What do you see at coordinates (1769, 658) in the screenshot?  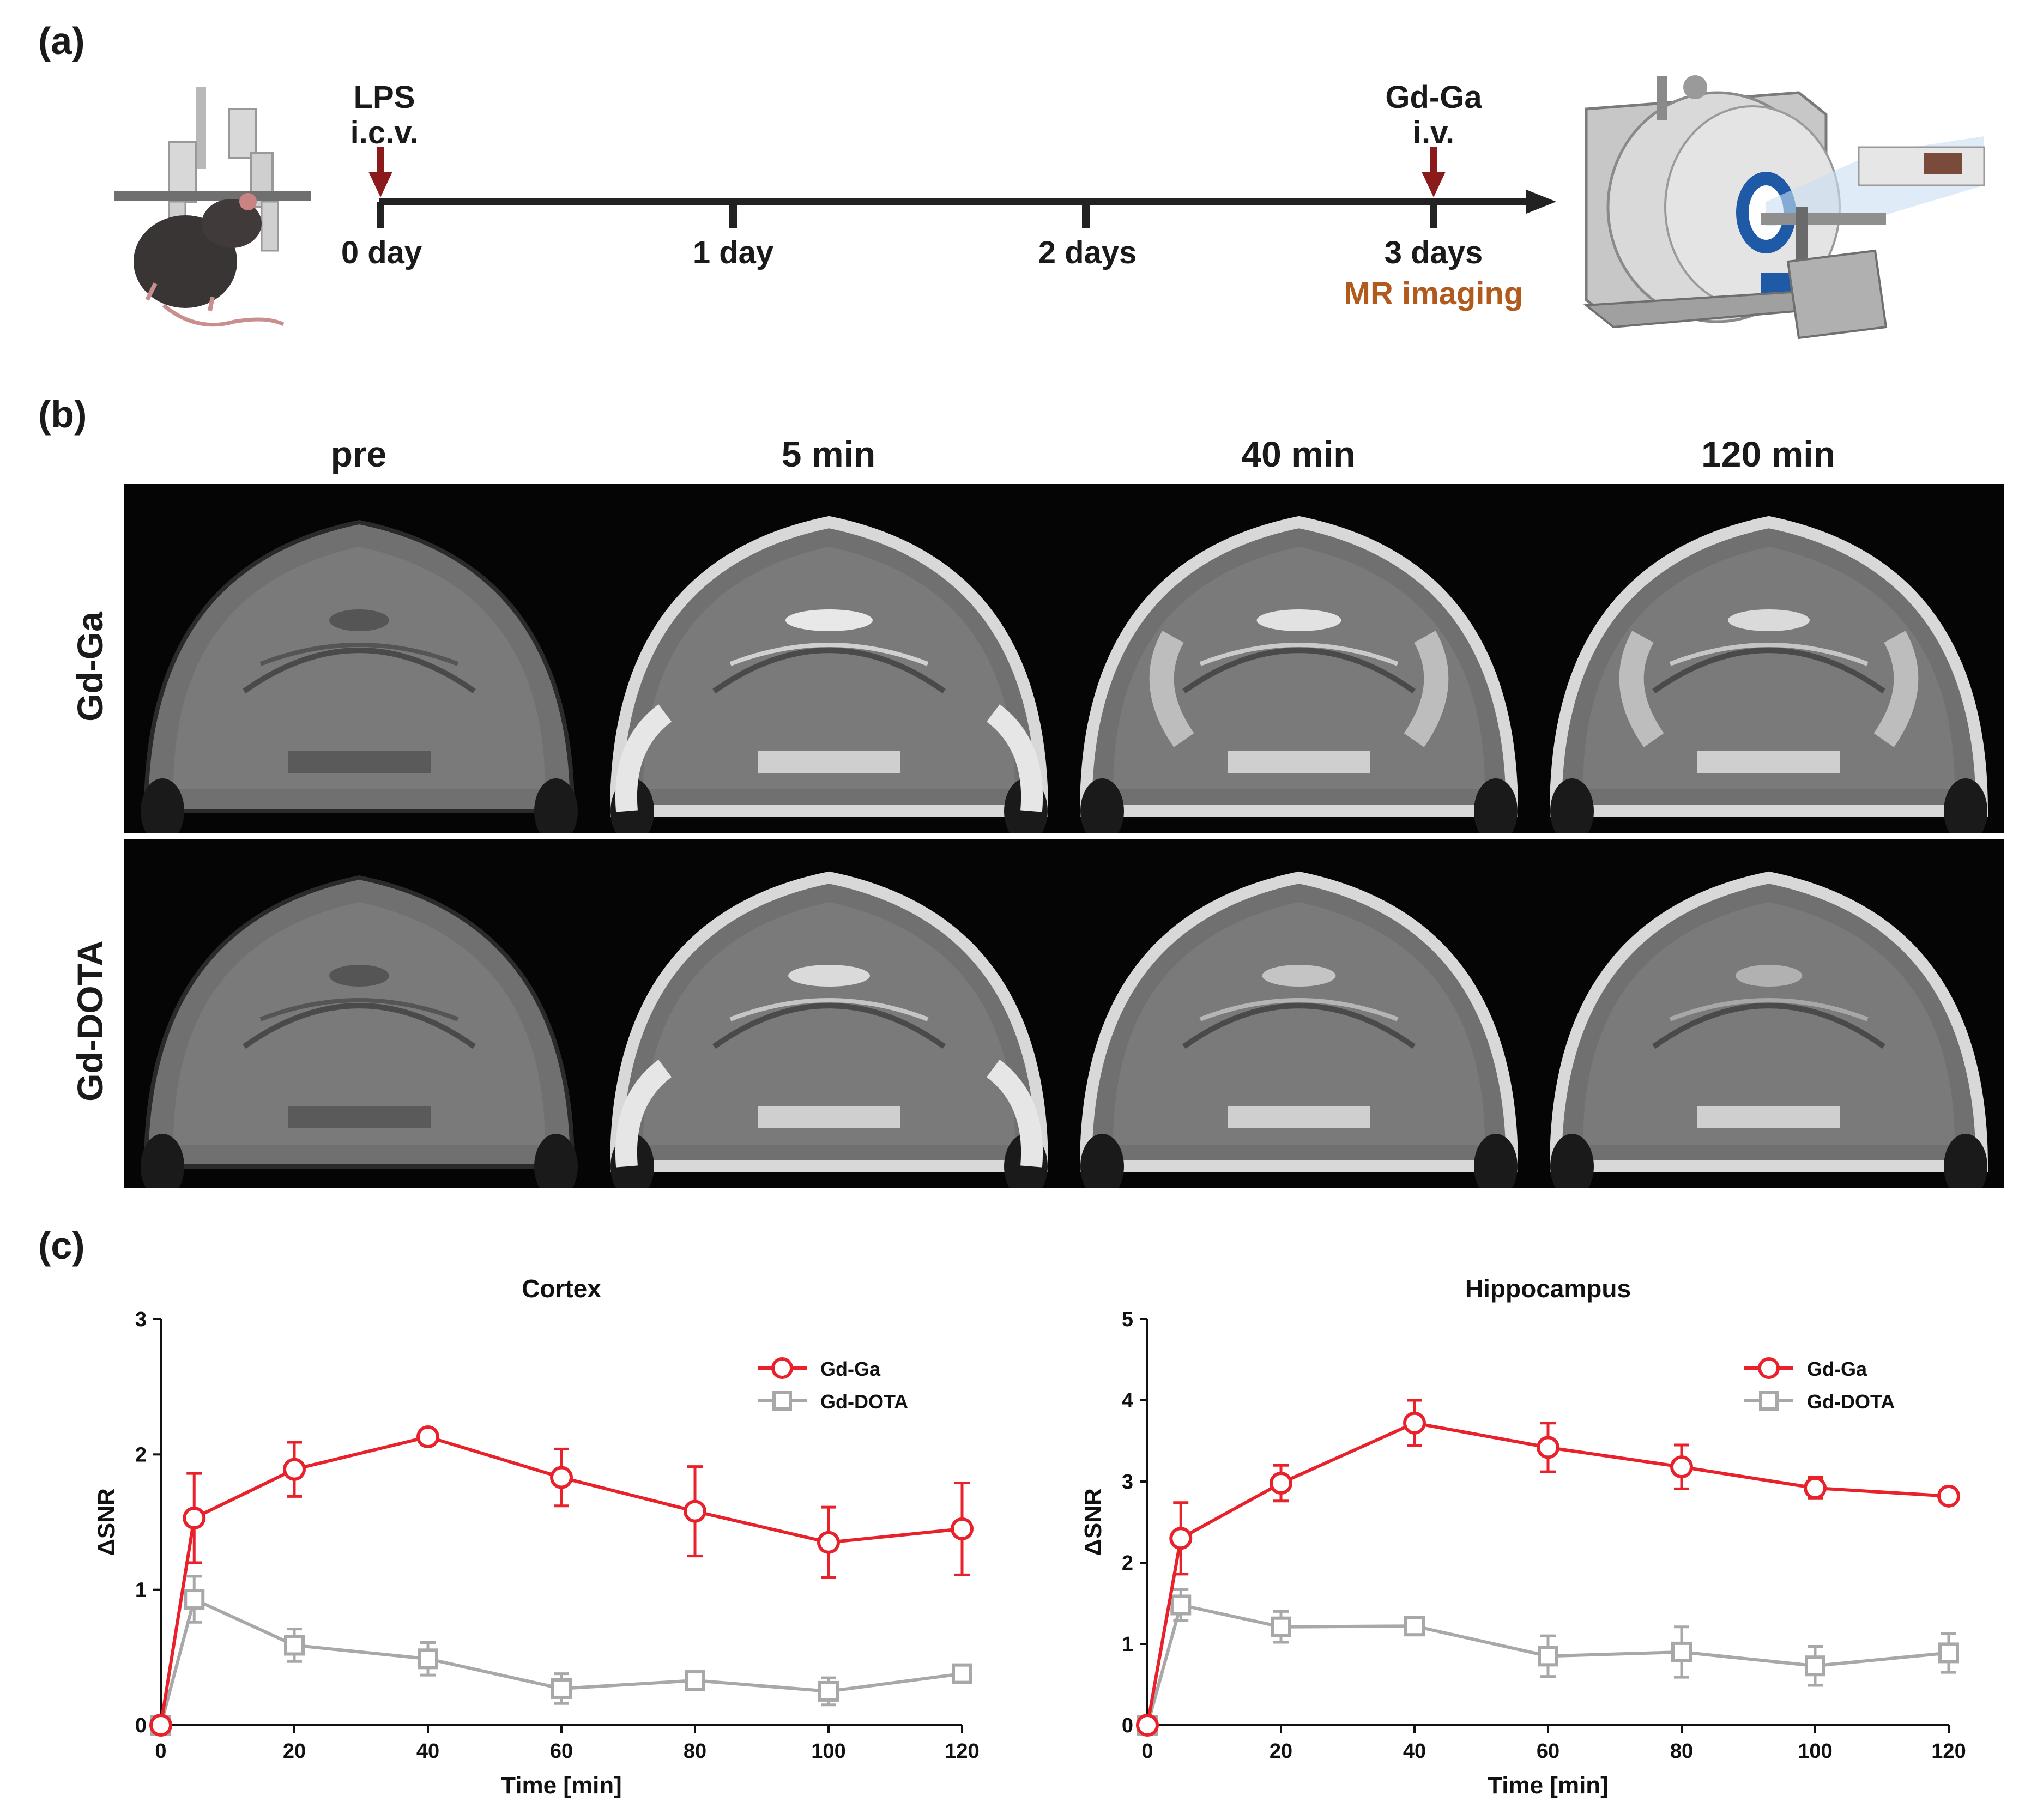 I see `mri-slice-gdga-120min` at bounding box center [1769, 658].